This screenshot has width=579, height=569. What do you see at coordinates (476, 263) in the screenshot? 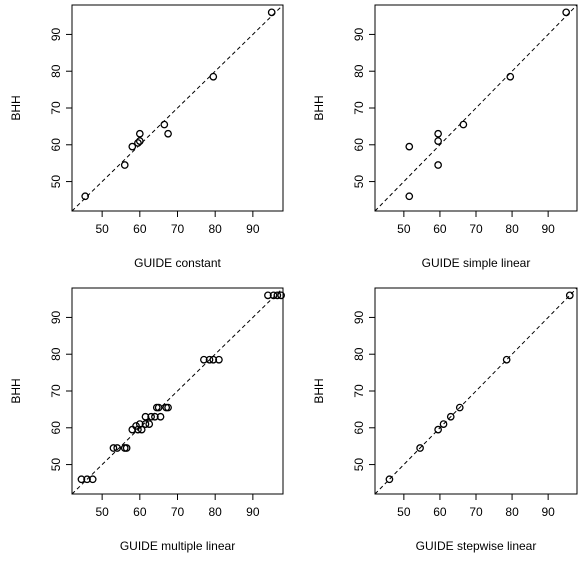
I see `x-axis-label: GUIDE simple linear` at bounding box center [476, 263].